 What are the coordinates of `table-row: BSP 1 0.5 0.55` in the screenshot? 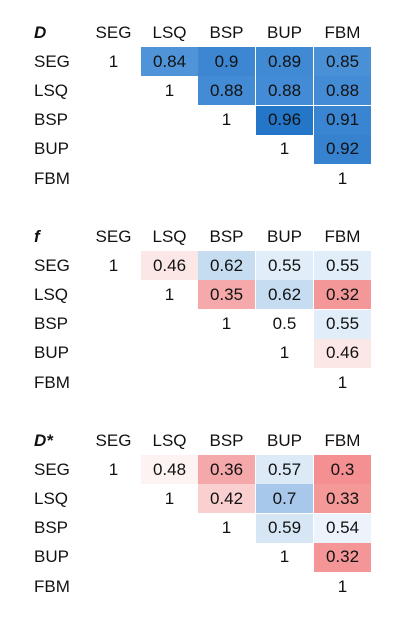 It's located at (200, 324).